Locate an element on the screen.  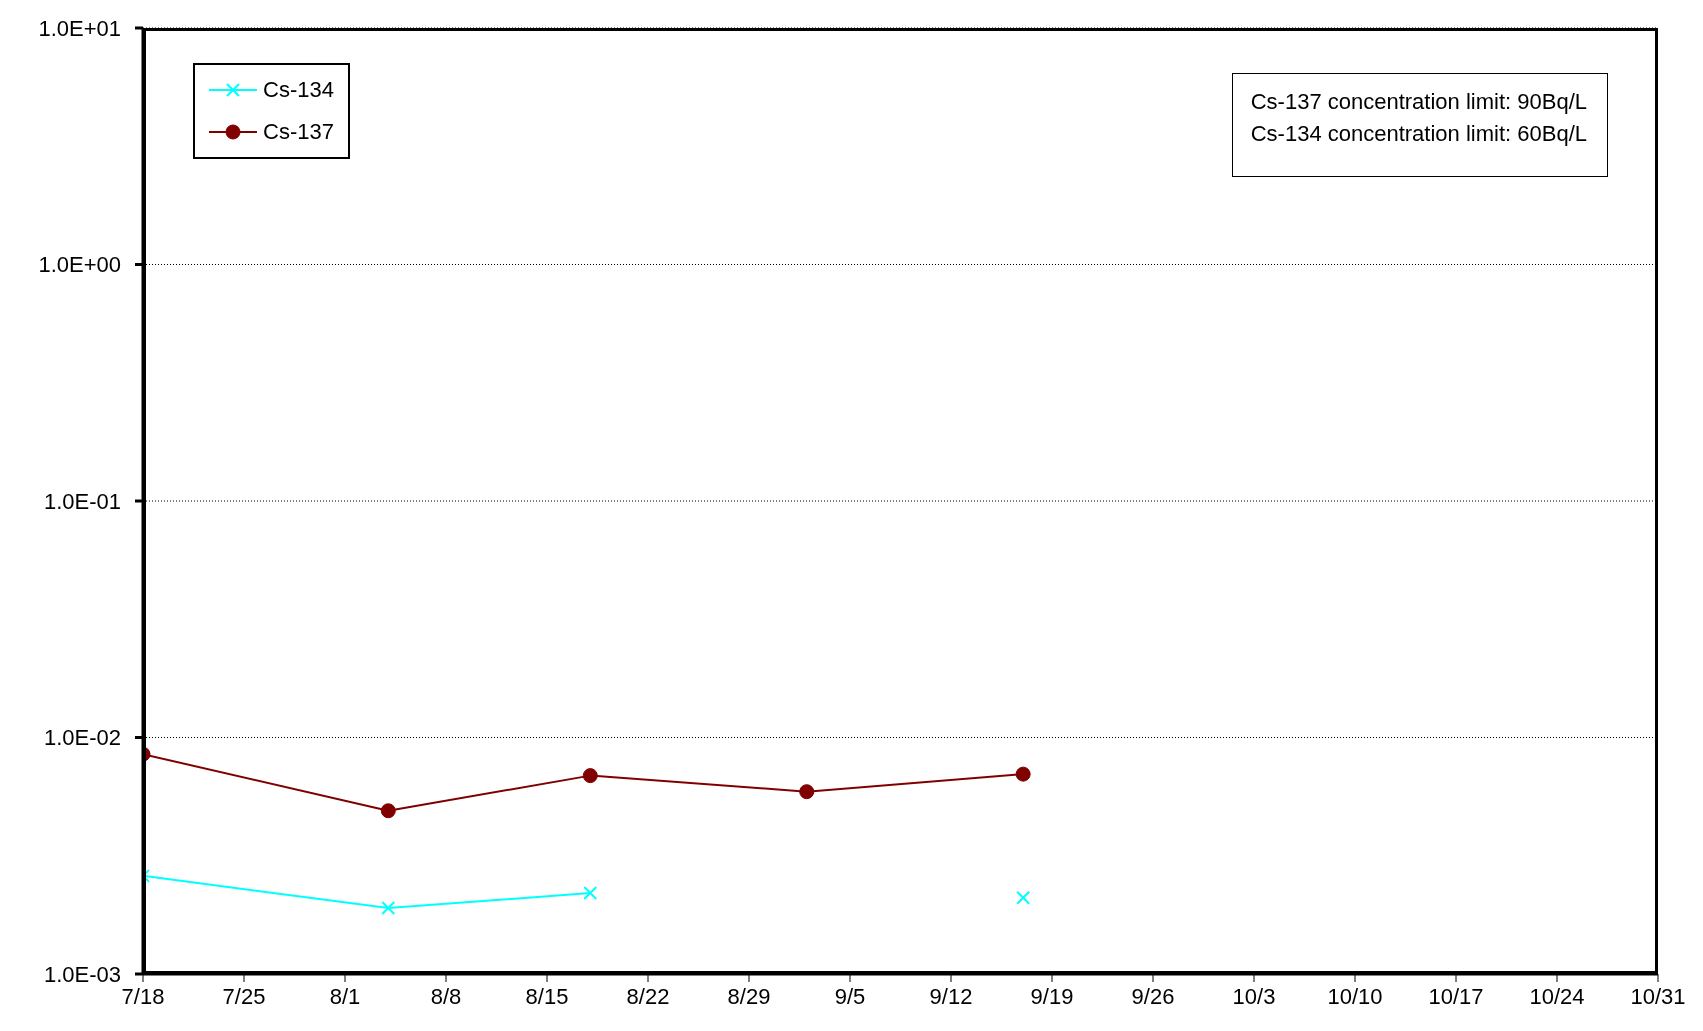
x-tick-label: 8/1 is located at coordinates (345, 996).